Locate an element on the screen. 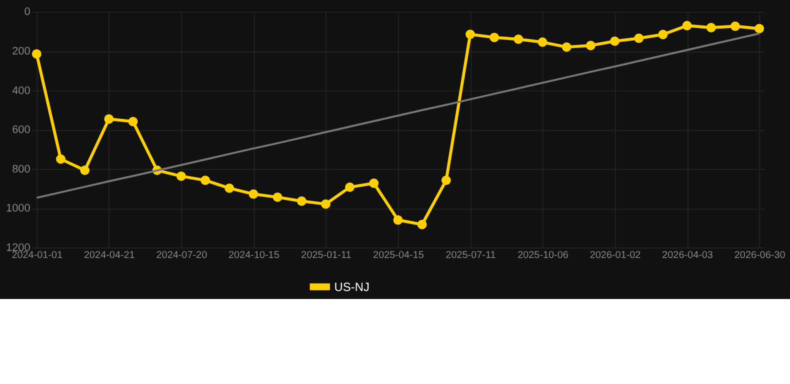 This screenshot has height=384, width=790. y-tick-label: 0 is located at coordinates (27, 12).